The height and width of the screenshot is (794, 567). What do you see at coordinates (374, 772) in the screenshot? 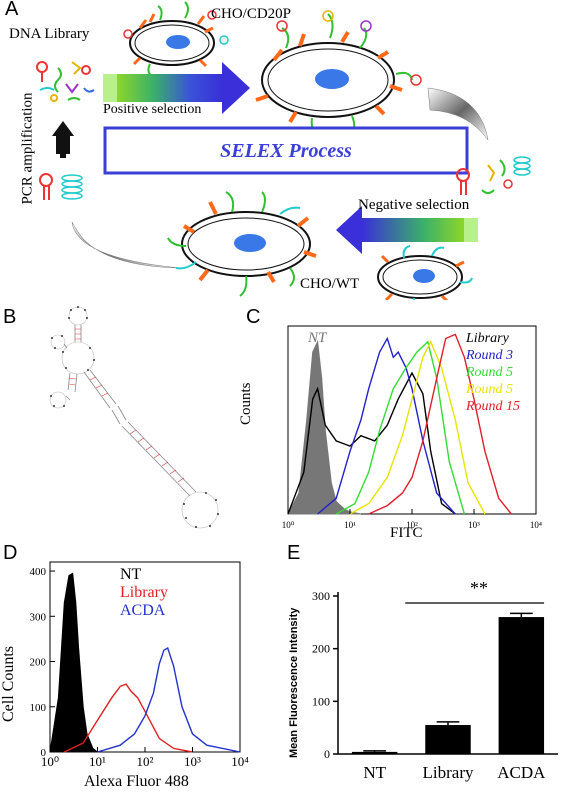
I see `e-category-label-nt: NT` at bounding box center [374, 772].